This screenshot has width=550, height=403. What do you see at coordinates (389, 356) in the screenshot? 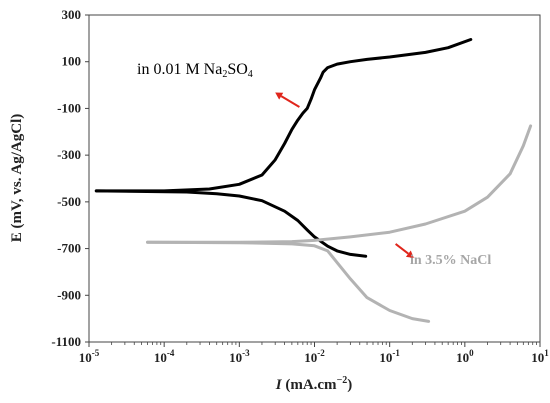
I see `x-tick-label: 10⁻¹` at bounding box center [389, 356].